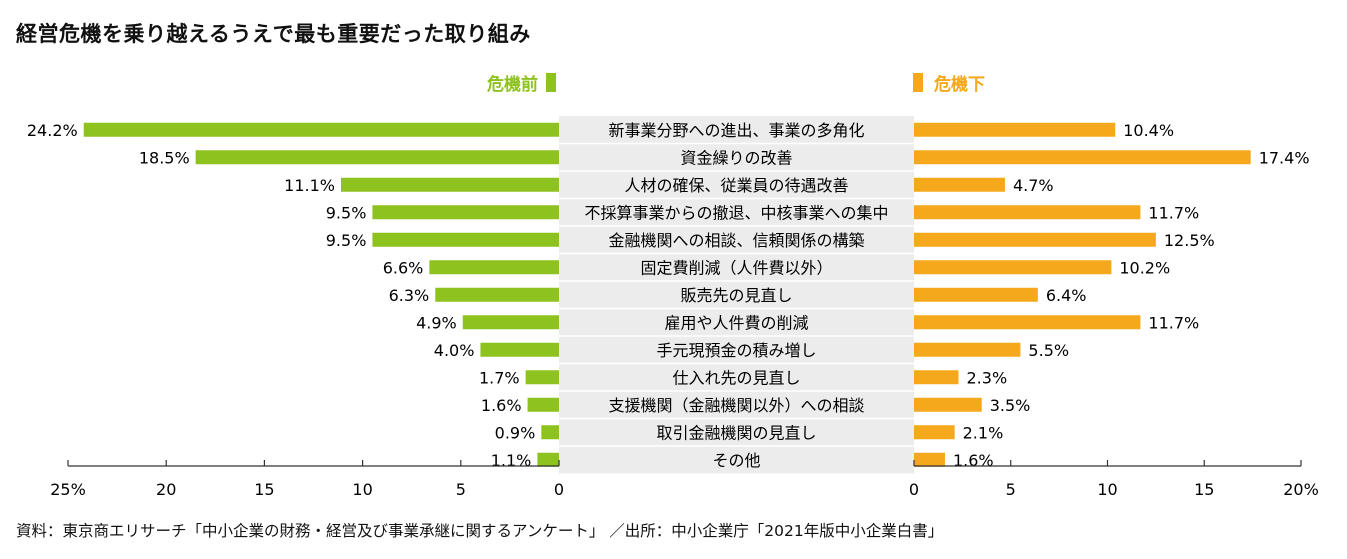  Describe the element at coordinates (1066, 295) in the screenshot. I see `value-label-during-crisis: 6.4%` at that location.